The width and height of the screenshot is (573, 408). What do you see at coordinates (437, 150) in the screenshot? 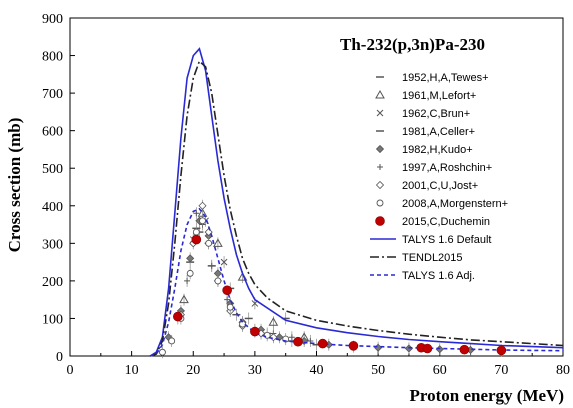
I see `legend-label: 1982,H,Kudo+` at bounding box center [437, 150].